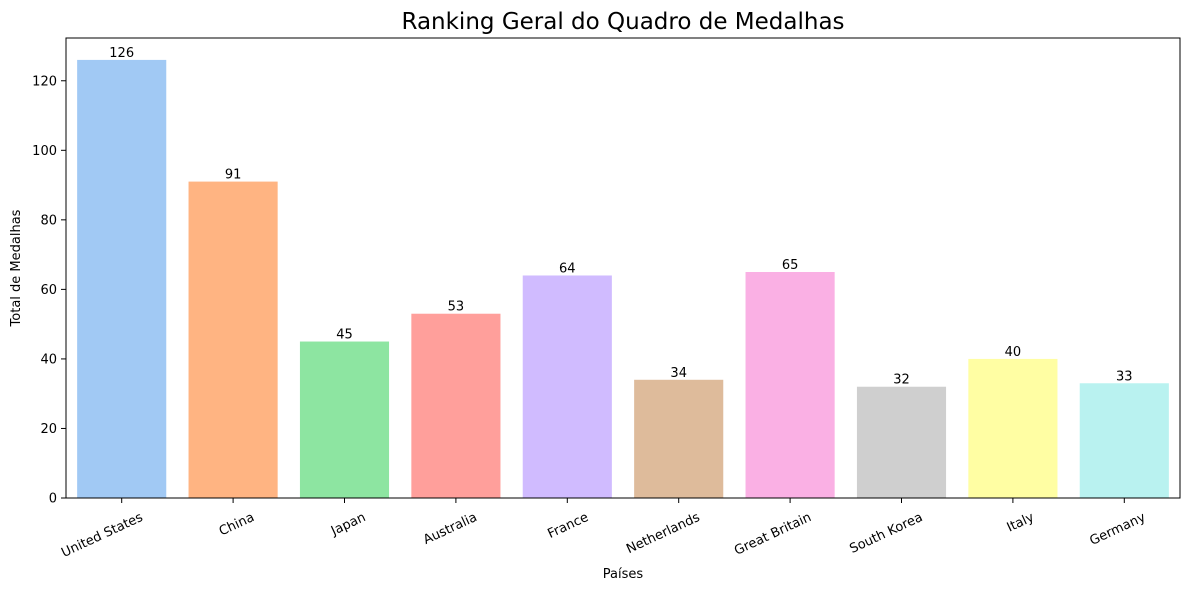 The image size is (1189, 590). Describe the element at coordinates (53, 499) in the screenshot. I see `y-tick-label: 0` at that location.